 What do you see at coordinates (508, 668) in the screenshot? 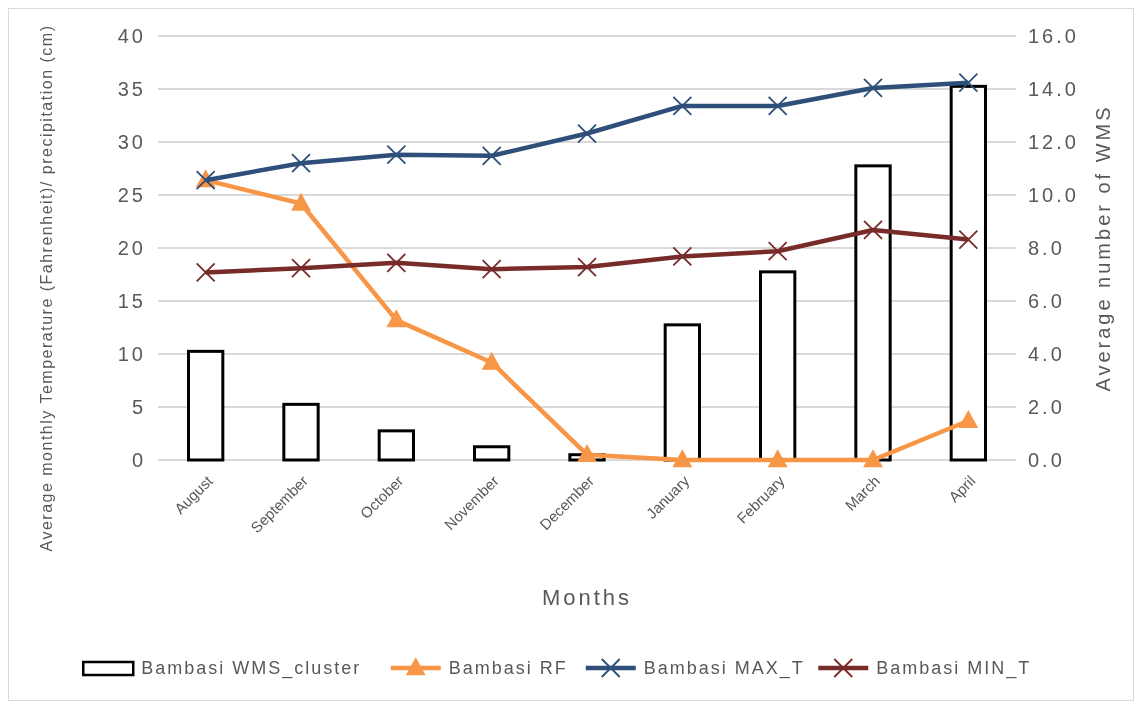
I see `legend-label: Bambasi RF` at bounding box center [508, 668].